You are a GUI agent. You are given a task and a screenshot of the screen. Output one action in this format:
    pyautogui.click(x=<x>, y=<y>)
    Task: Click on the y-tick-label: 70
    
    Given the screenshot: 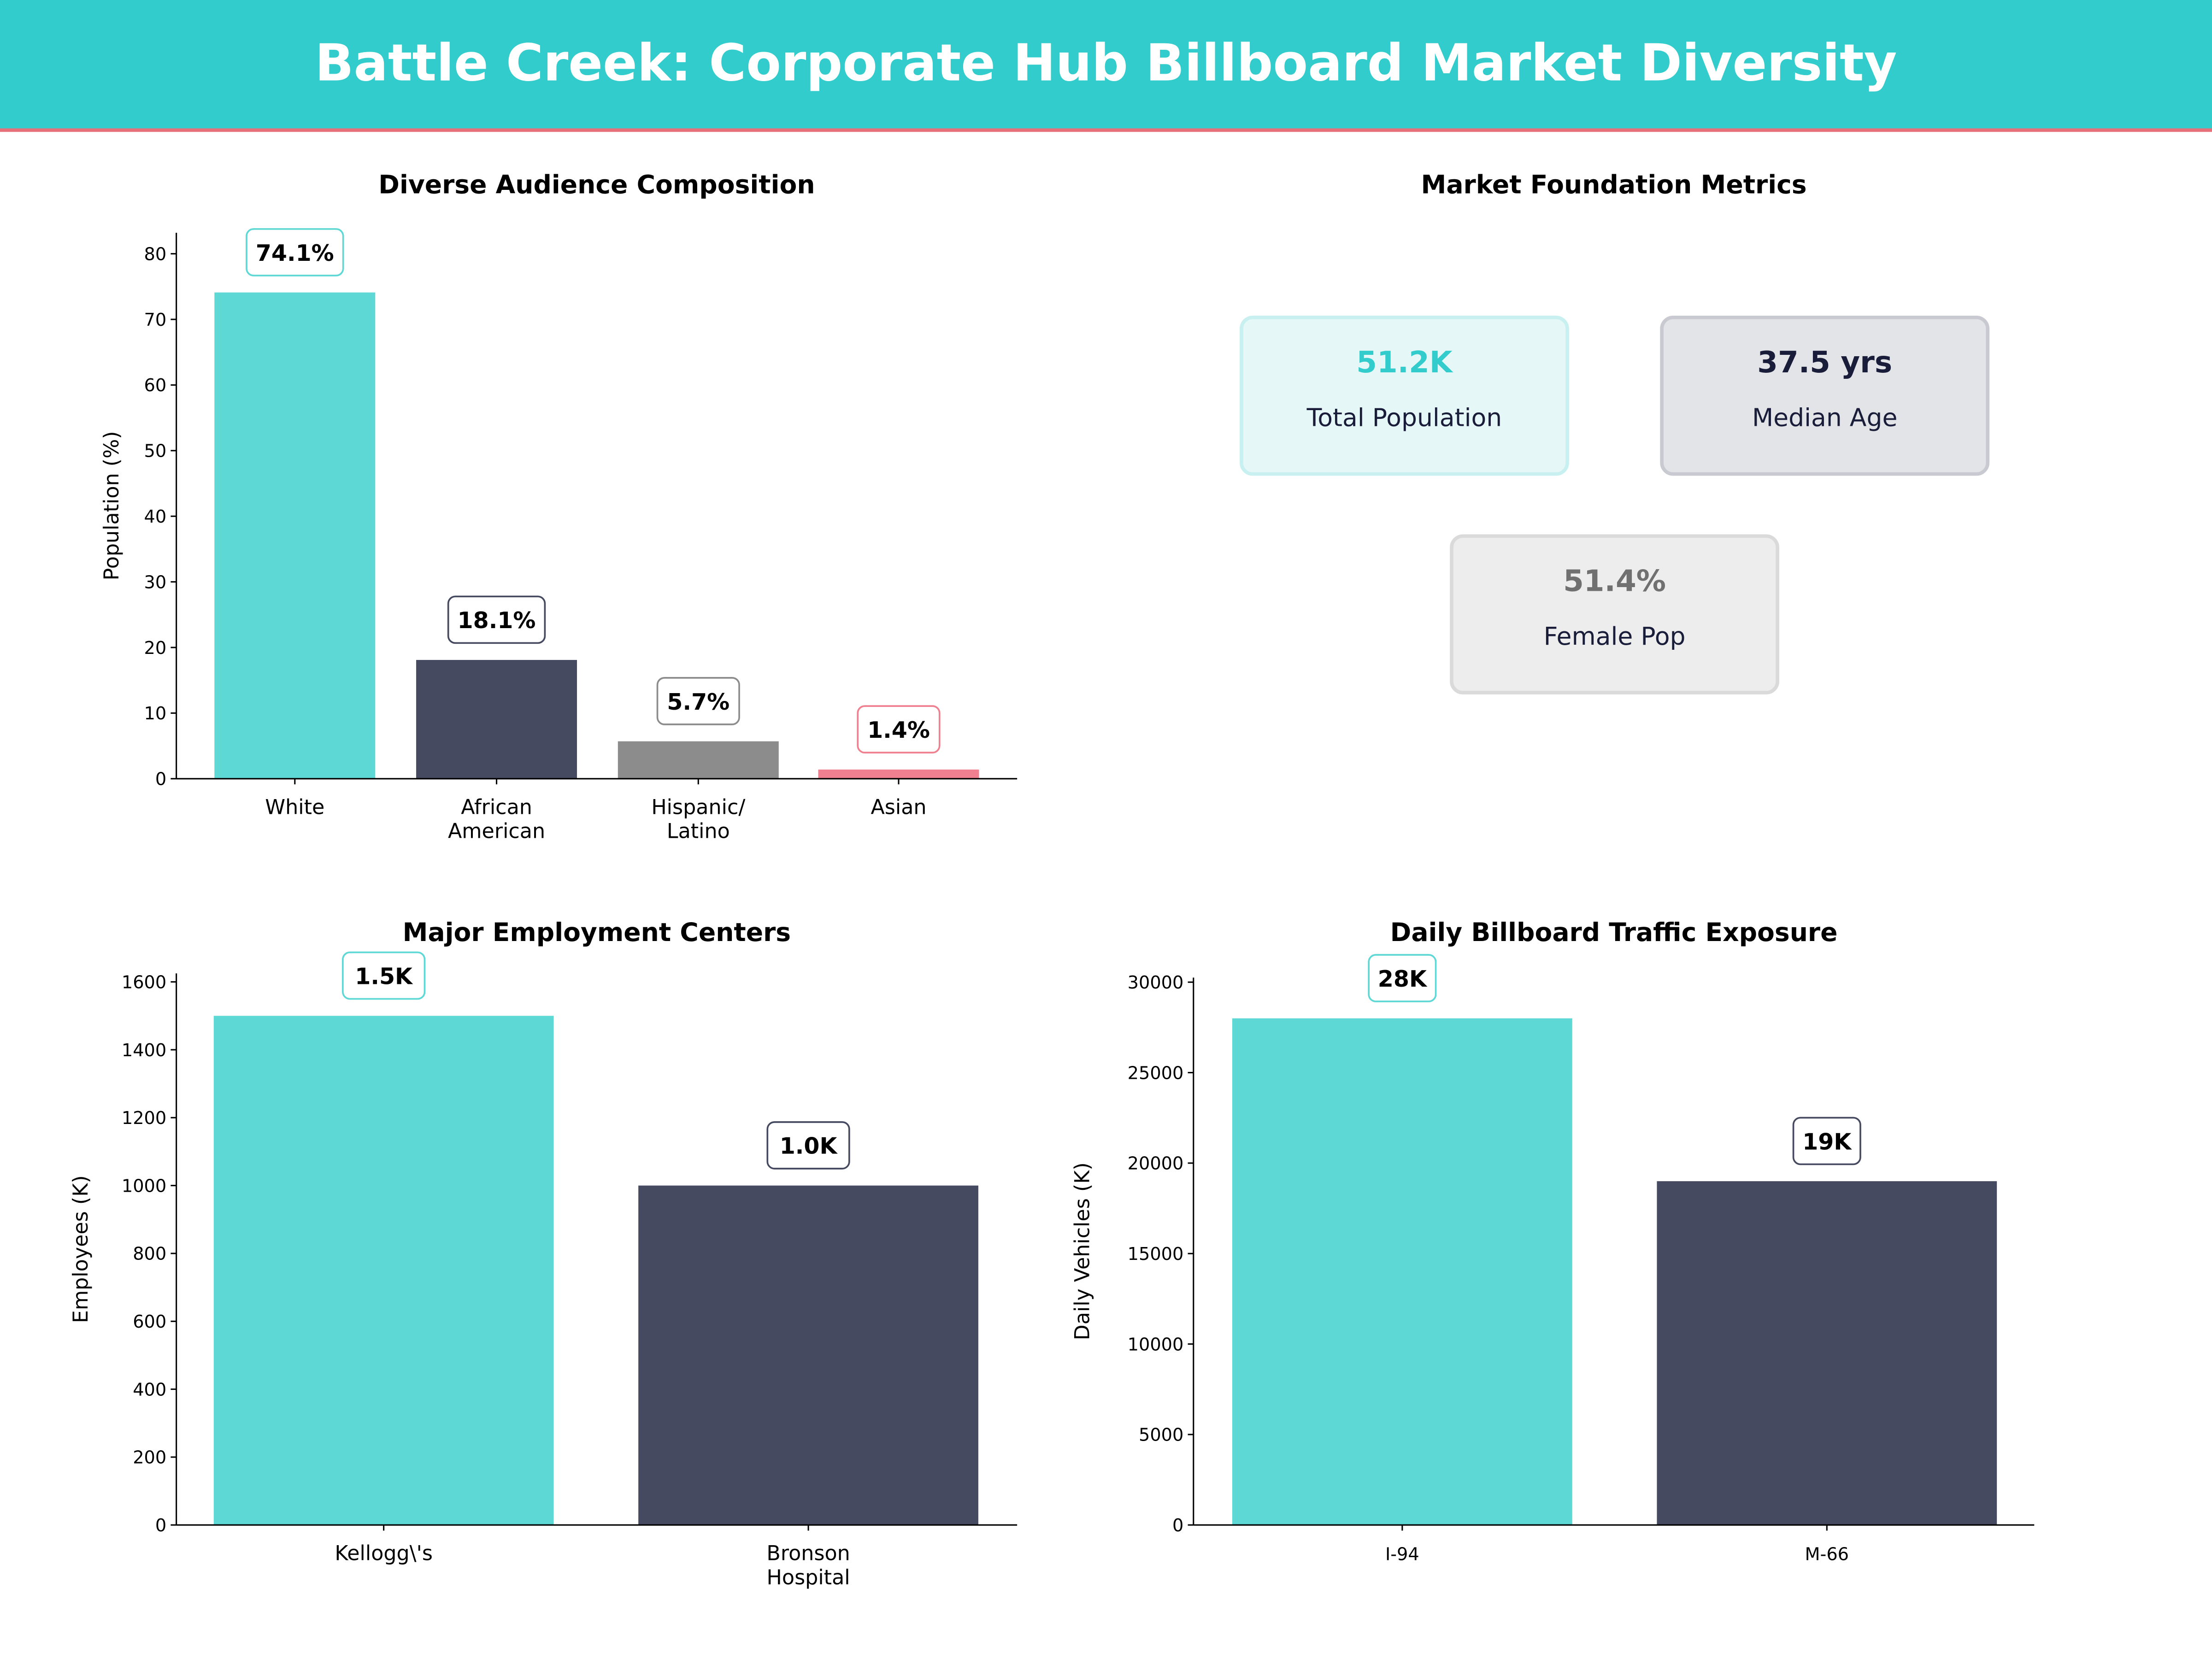 What is the action you would take?
    pyautogui.click(x=155, y=320)
    